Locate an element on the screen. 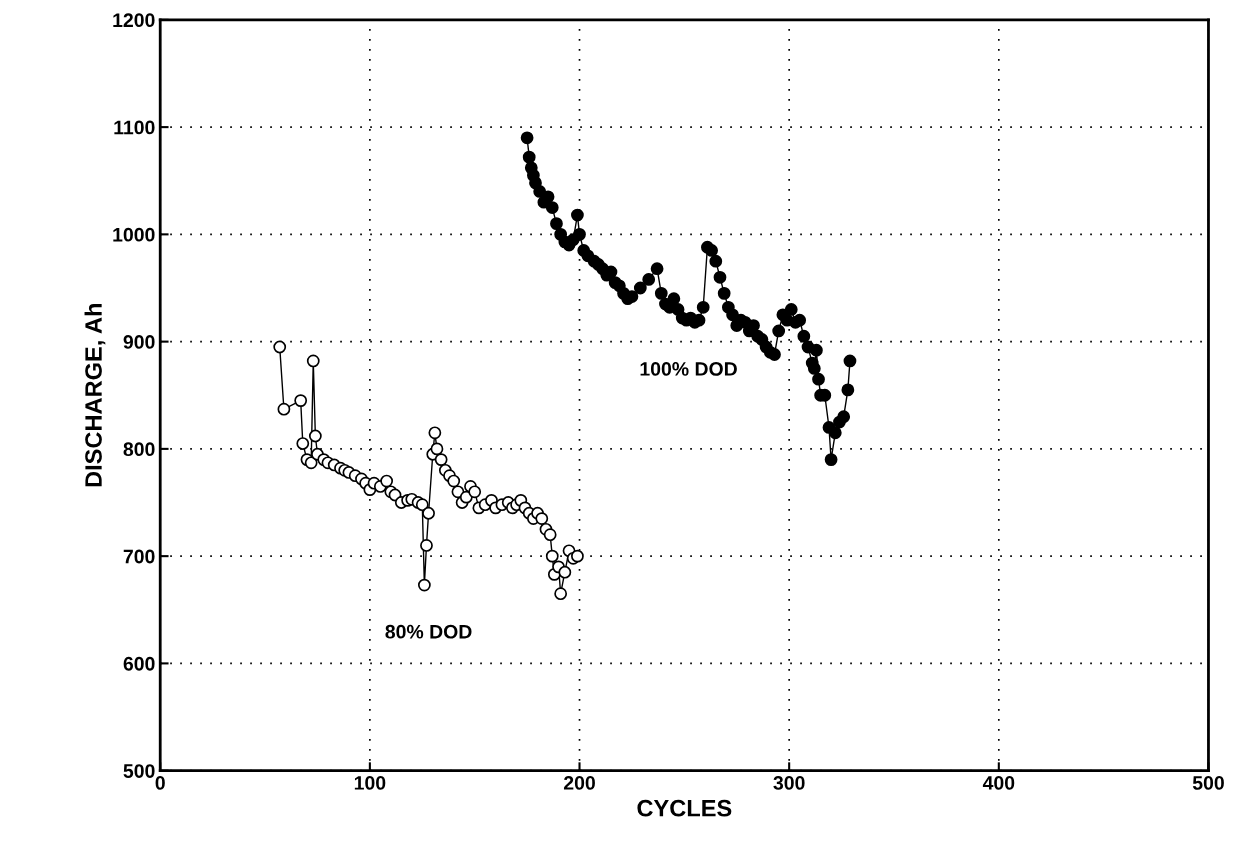  y-axis-title: DISCHARGE, Ah is located at coordinates (95, 395).